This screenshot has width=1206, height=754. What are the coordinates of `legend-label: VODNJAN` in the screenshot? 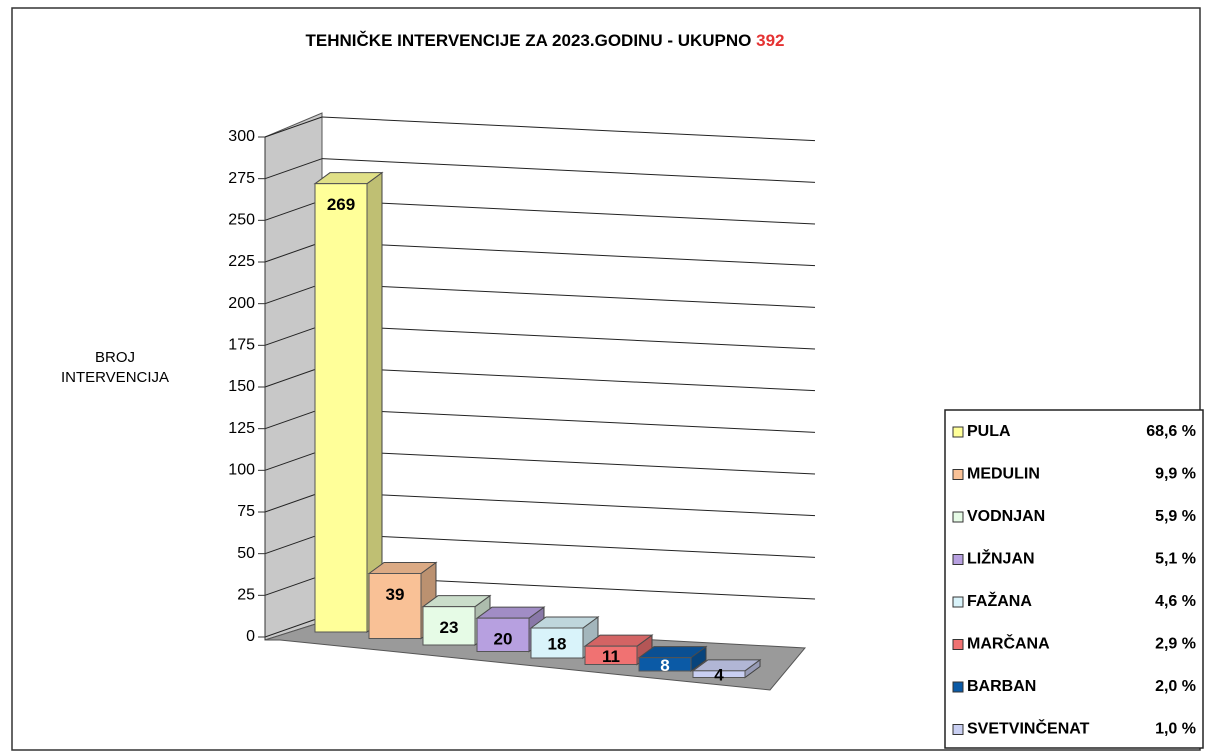 It's located at (1006, 516).